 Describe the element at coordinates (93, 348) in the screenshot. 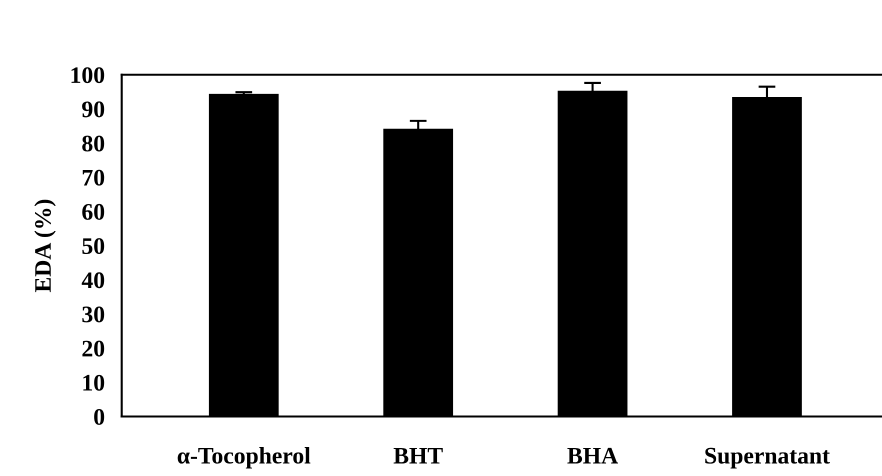

I see `y-tick-label: 20` at that location.